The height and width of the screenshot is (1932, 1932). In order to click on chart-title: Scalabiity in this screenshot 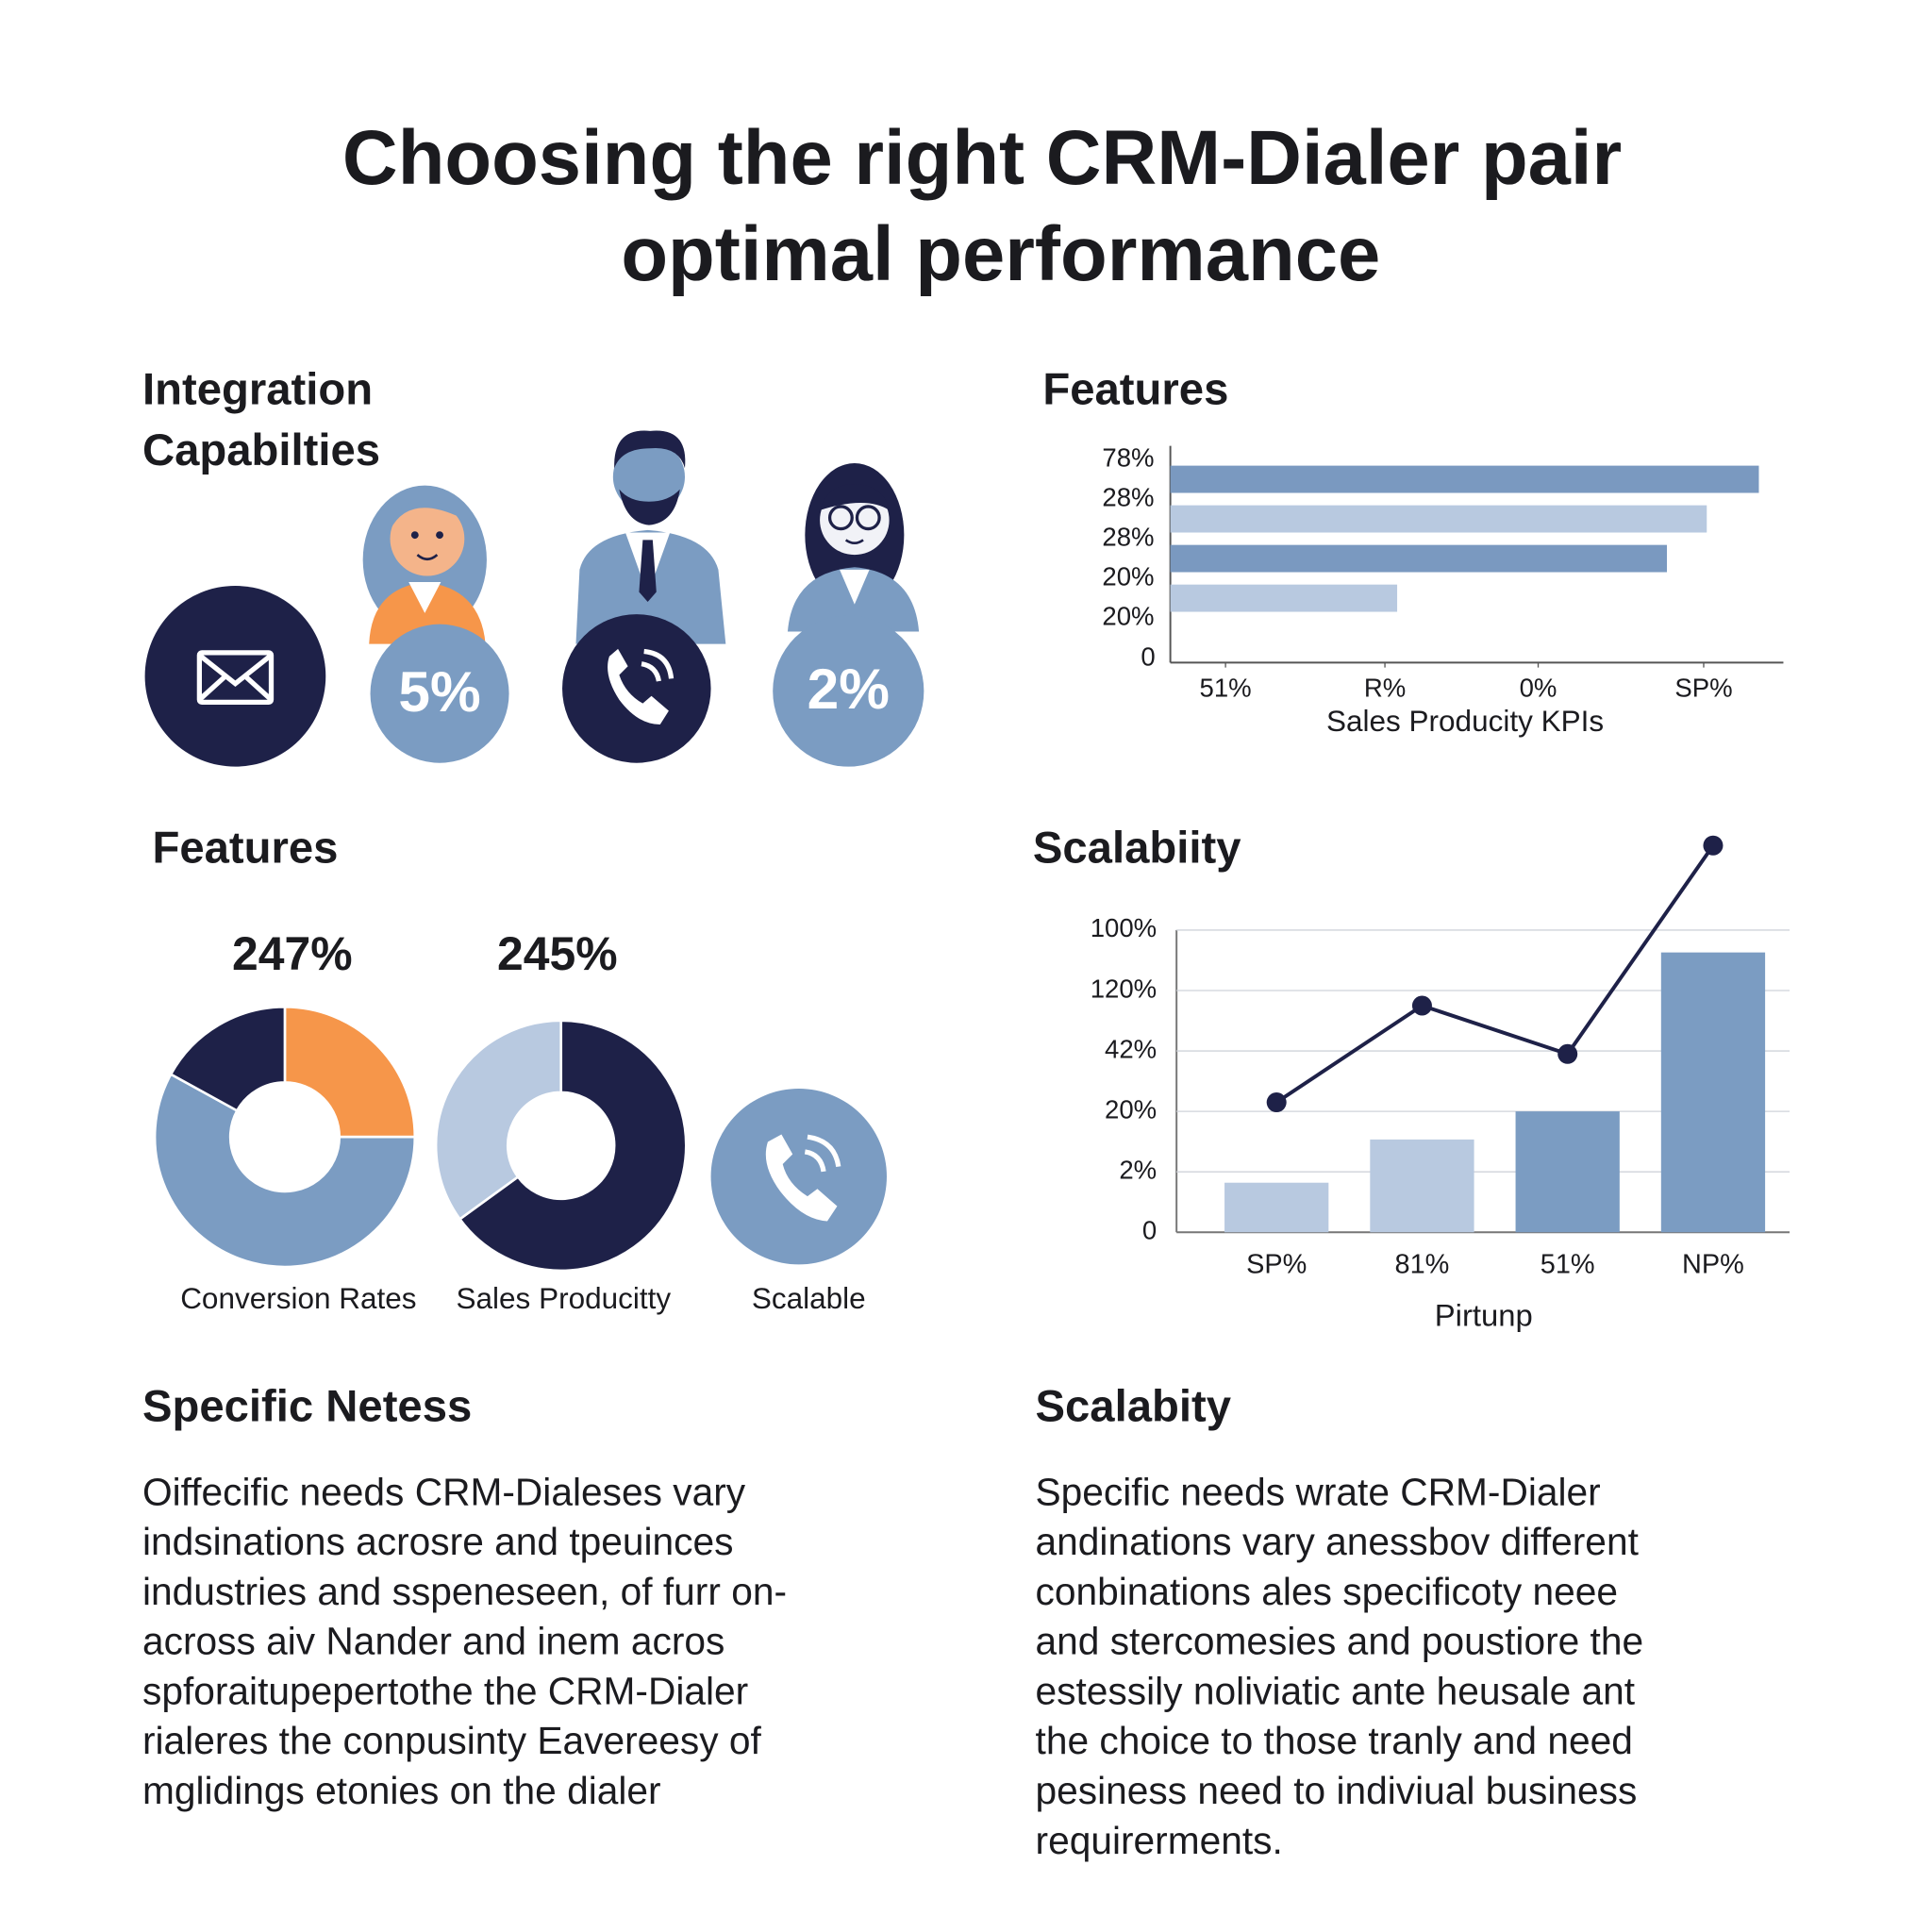, I will do `click(1137, 848)`.